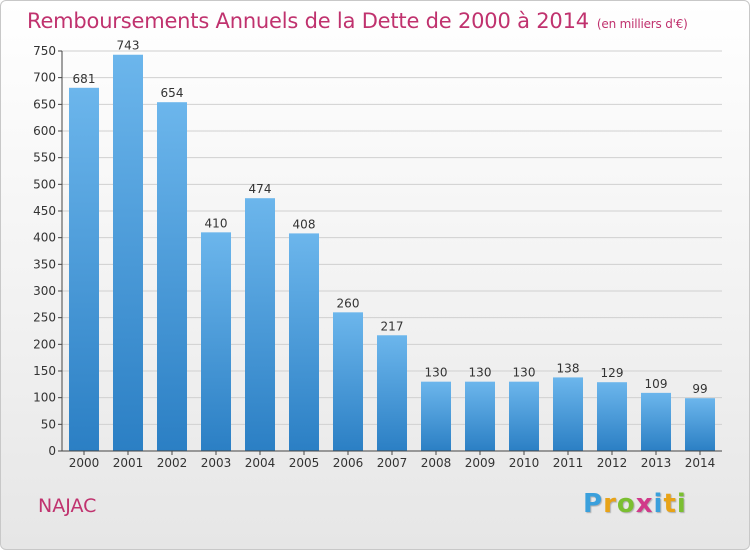  I want to click on logo-letter: o, so click(626, 504).